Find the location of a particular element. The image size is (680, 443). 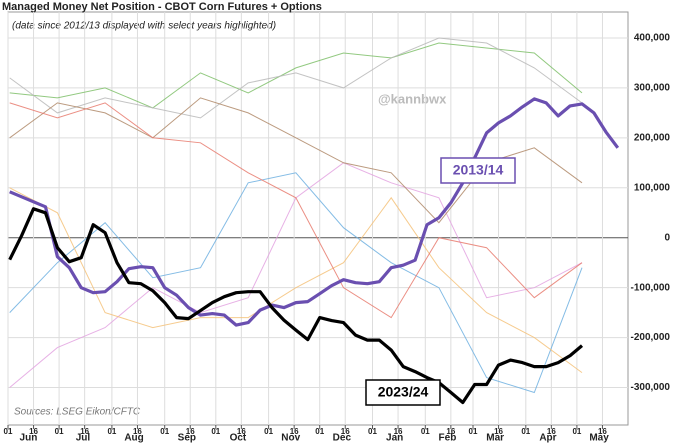

watermark: @kannbwx is located at coordinates (412, 98).